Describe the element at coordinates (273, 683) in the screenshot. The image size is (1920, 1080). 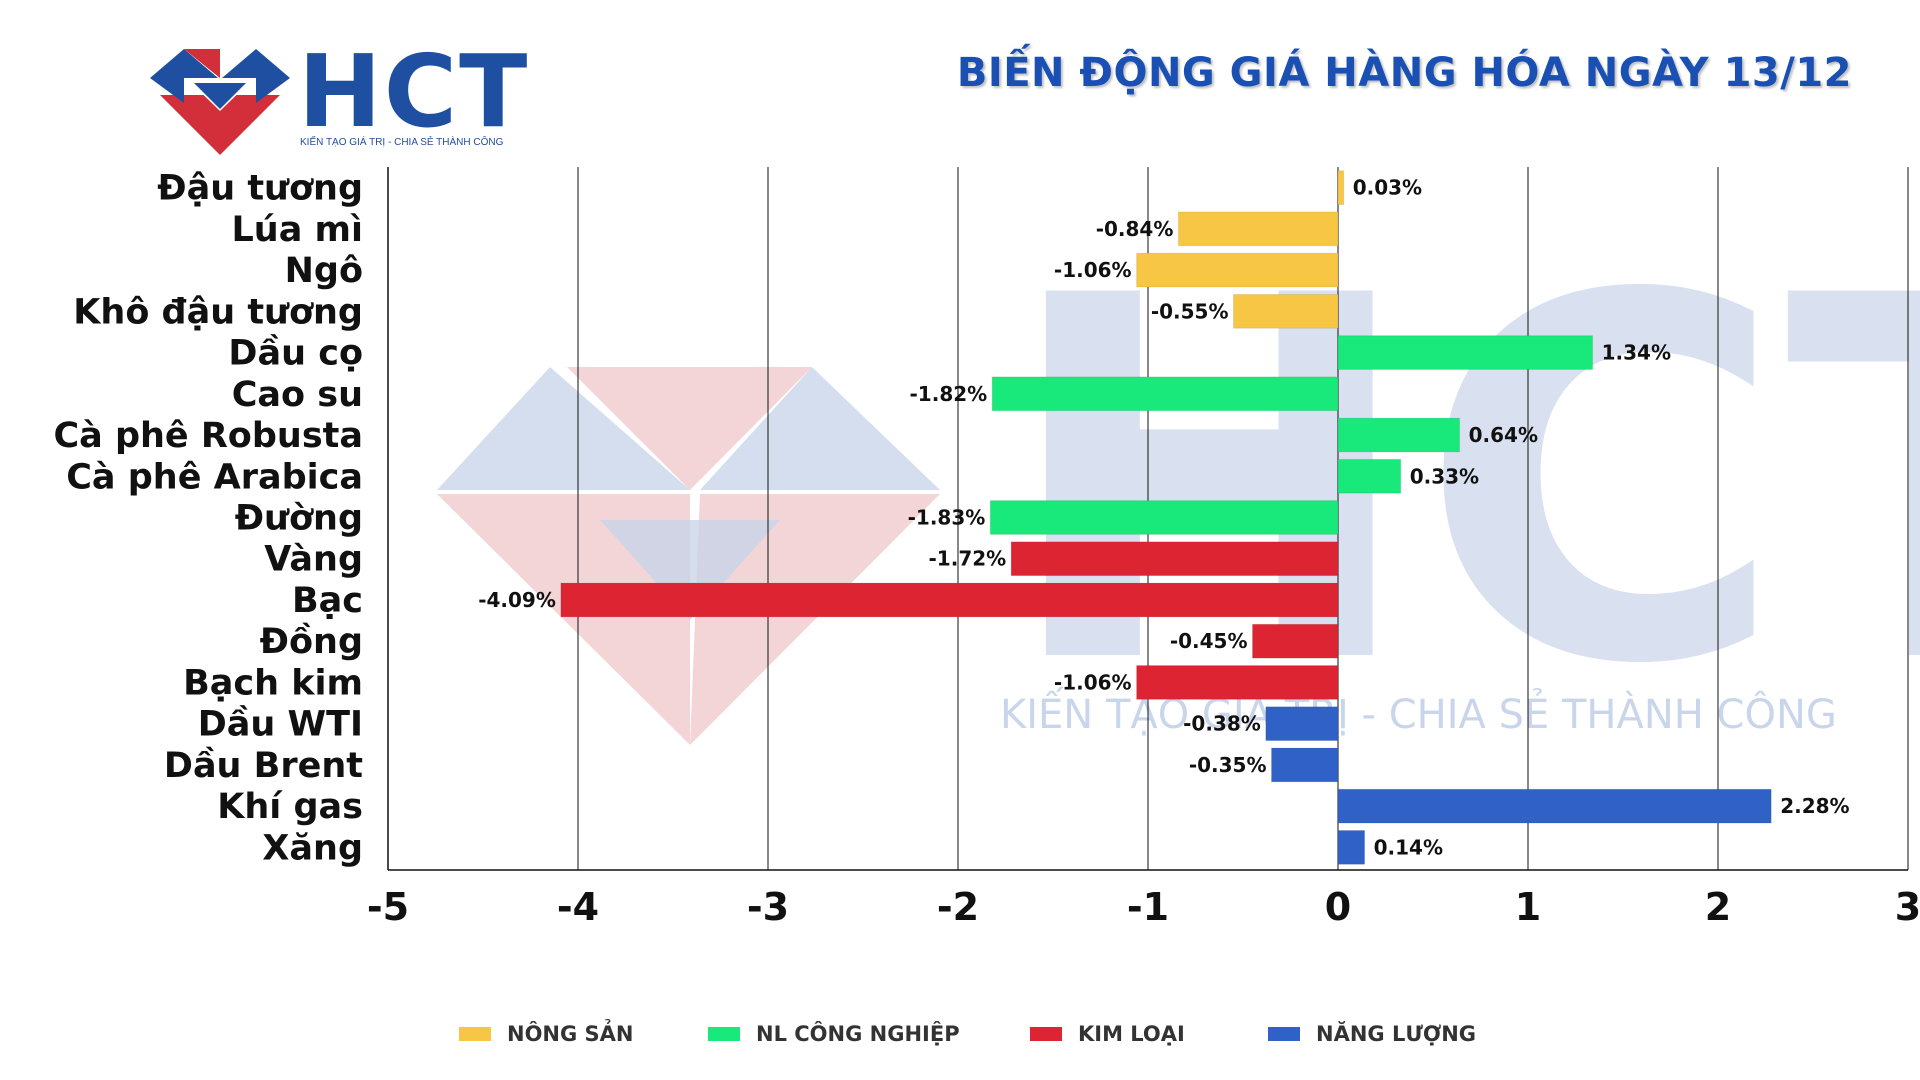
I see `category-label: Bạch kim` at that location.